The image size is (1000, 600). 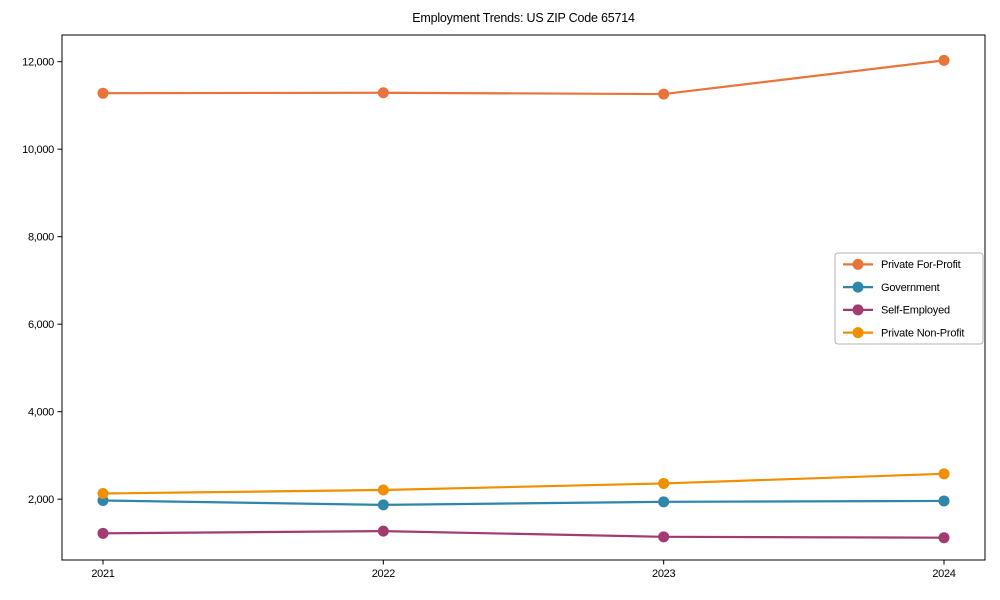 I want to click on legend-item-government: Government, so click(x=891, y=287).